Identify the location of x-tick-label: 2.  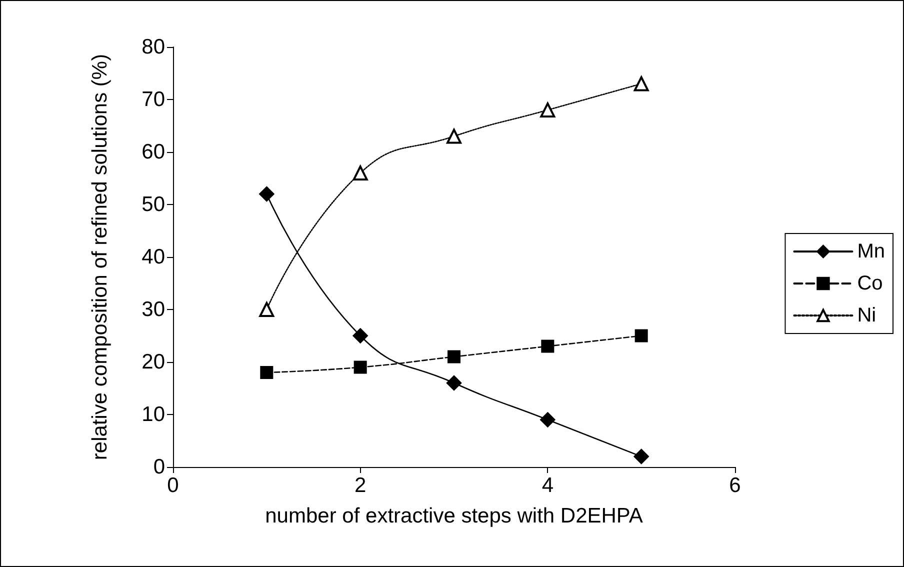
(360, 485).